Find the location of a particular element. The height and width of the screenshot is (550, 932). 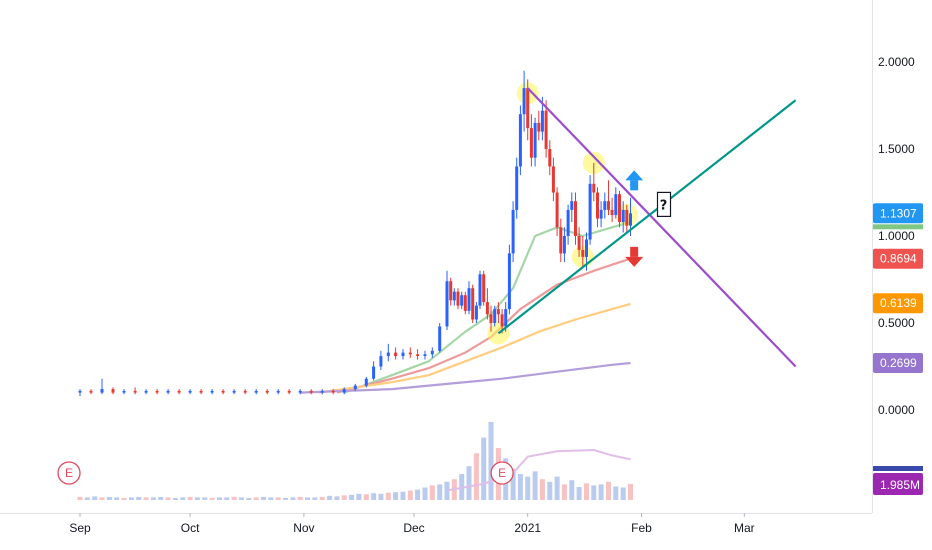

earnings-circle is located at coordinates (502, 473).